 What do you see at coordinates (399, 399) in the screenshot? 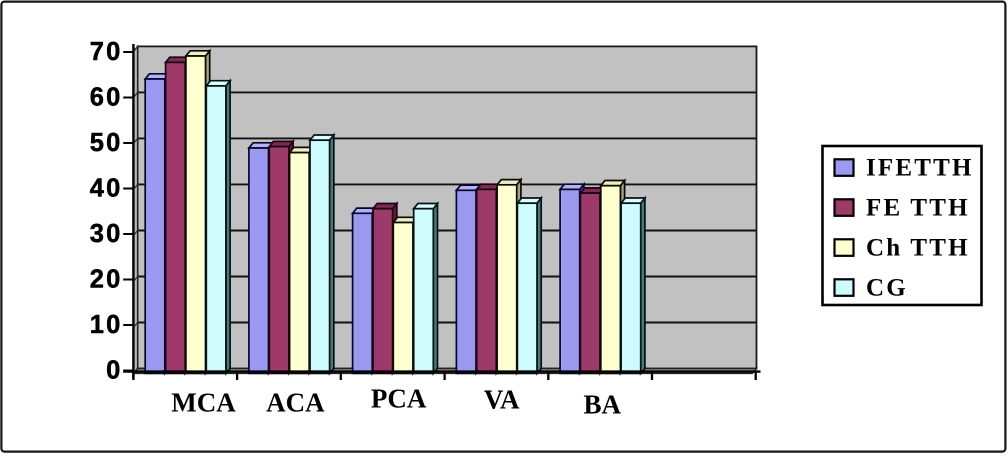
I see `svg-text: PCA` at bounding box center [399, 399].